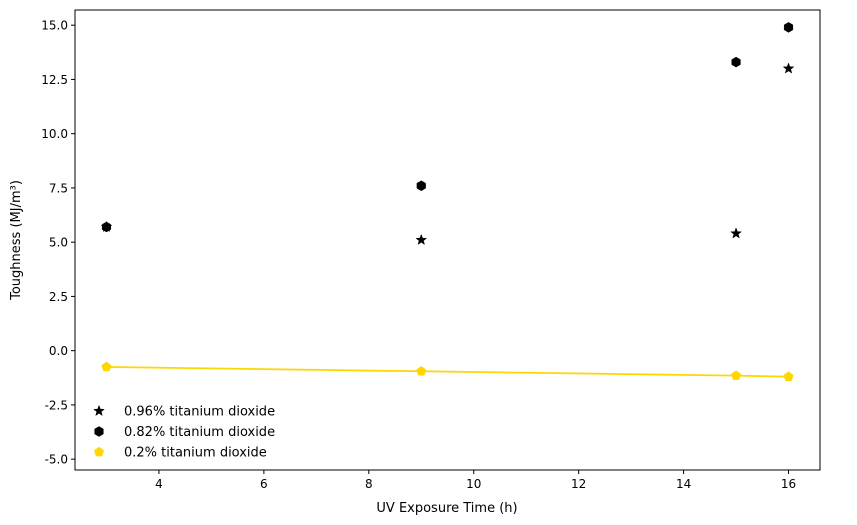  Describe the element at coordinates (195, 453) in the screenshot. I see `legend-label: 0.2% titanium dioxide` at that location.